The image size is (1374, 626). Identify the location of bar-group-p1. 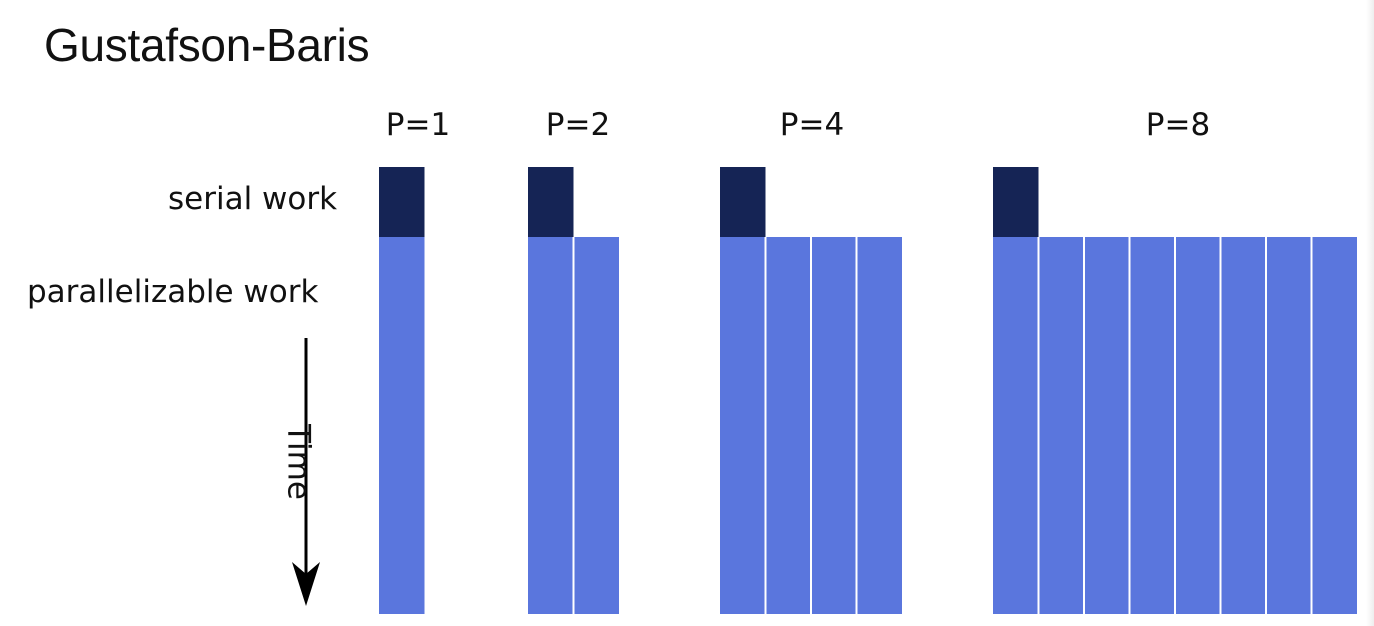
(402, 390).